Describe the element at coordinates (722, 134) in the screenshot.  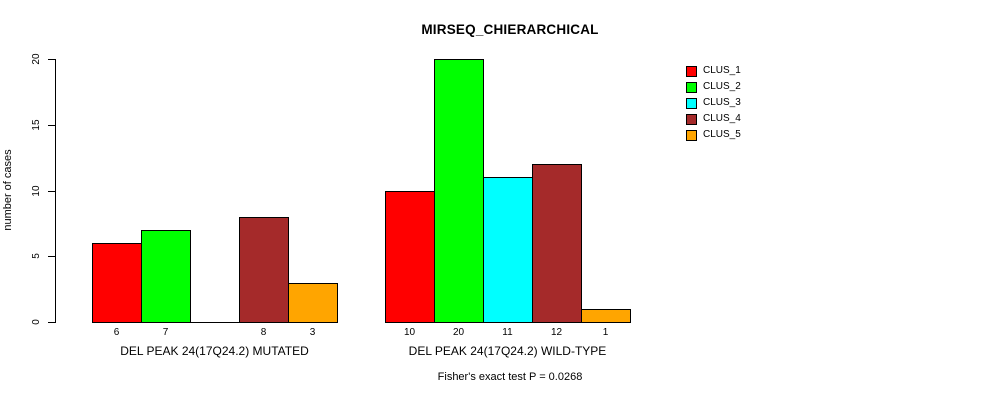
I see `legend-label: CLUS_5` at that location.